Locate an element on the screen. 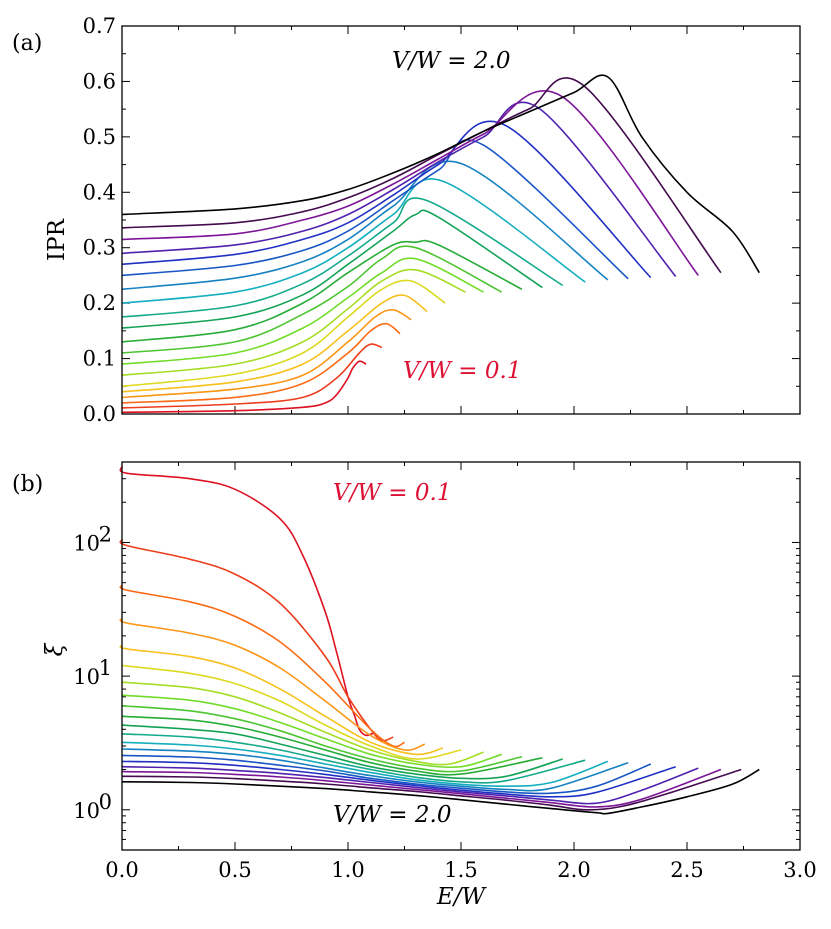 The image size is (831, 929). panel-a-tag: (a) is located at coordinates (27, 43).